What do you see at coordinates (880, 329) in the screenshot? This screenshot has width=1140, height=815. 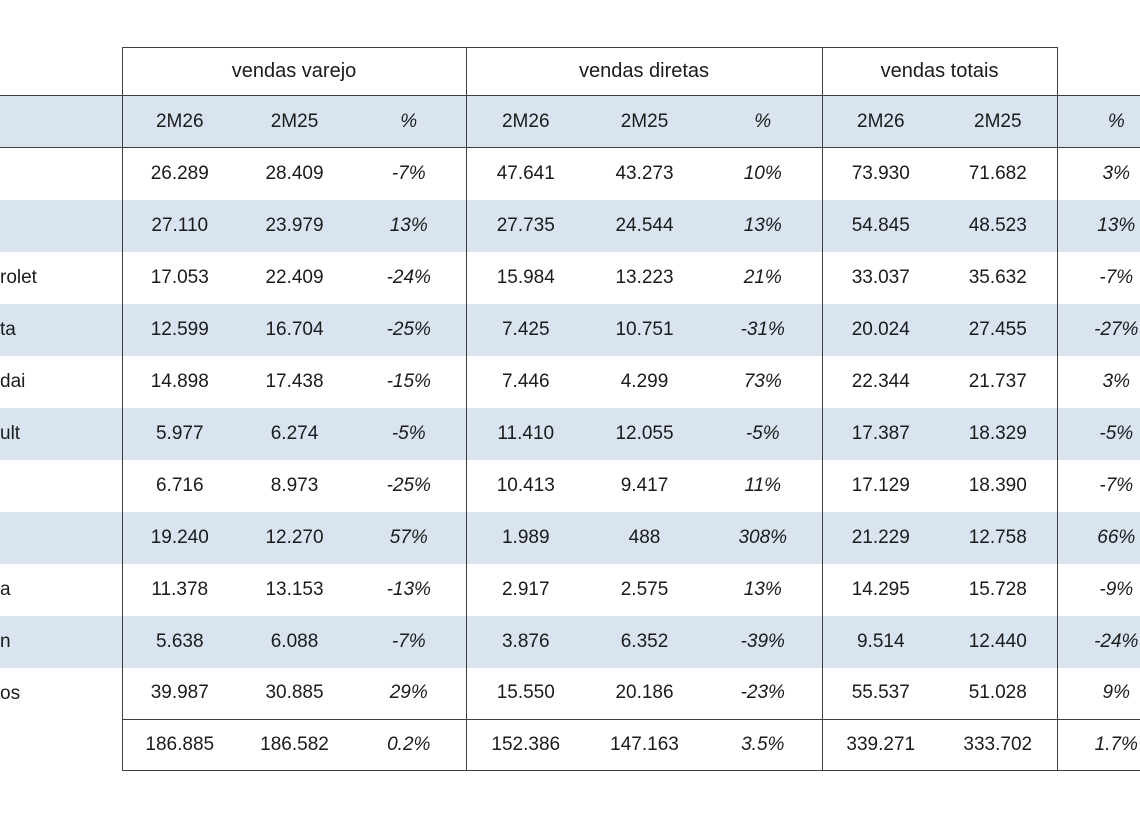 I see `value-cell: 20.024` at bounding box center [880, 329].